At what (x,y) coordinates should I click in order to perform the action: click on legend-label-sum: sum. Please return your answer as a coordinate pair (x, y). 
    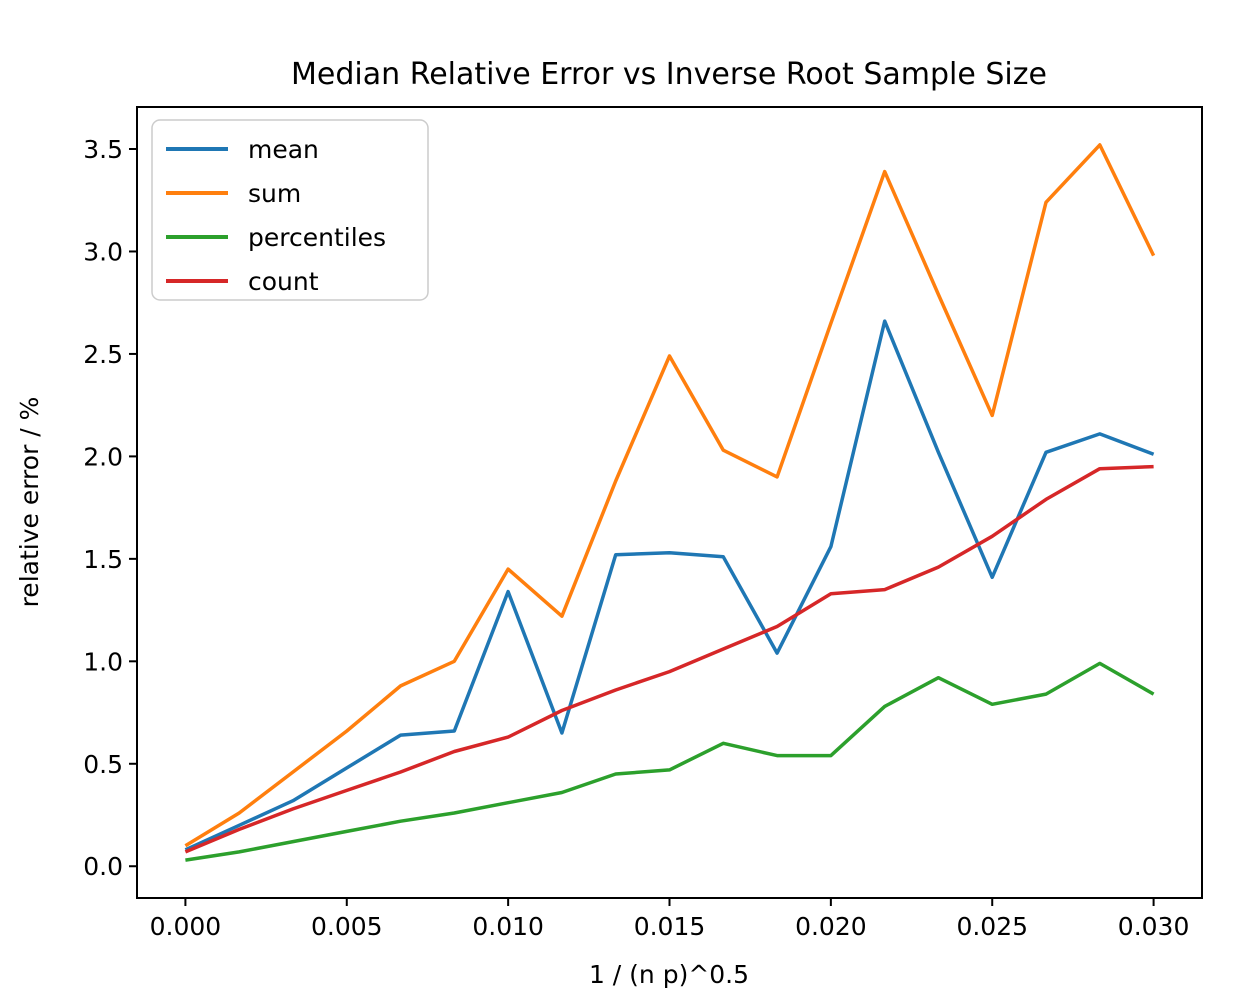
    Looking at the image, I should click on (274, 193).